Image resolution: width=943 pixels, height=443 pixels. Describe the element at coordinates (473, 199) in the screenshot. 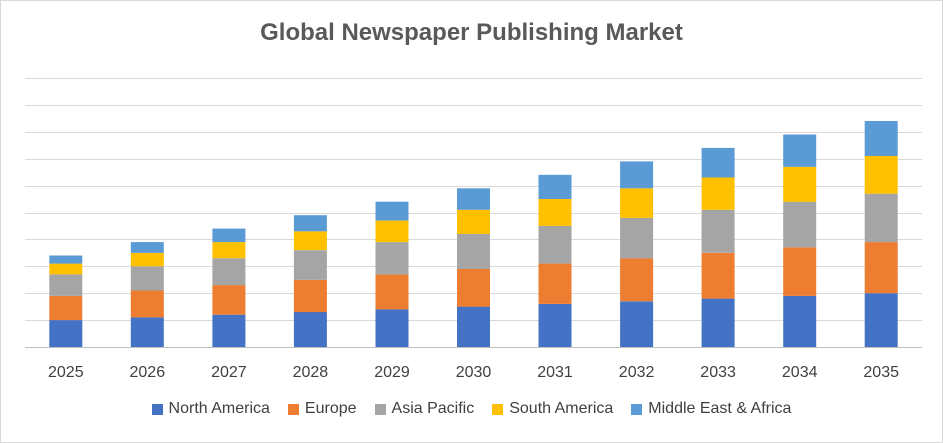

I see `bar-segment-middle-east-africa-2030` at that location.